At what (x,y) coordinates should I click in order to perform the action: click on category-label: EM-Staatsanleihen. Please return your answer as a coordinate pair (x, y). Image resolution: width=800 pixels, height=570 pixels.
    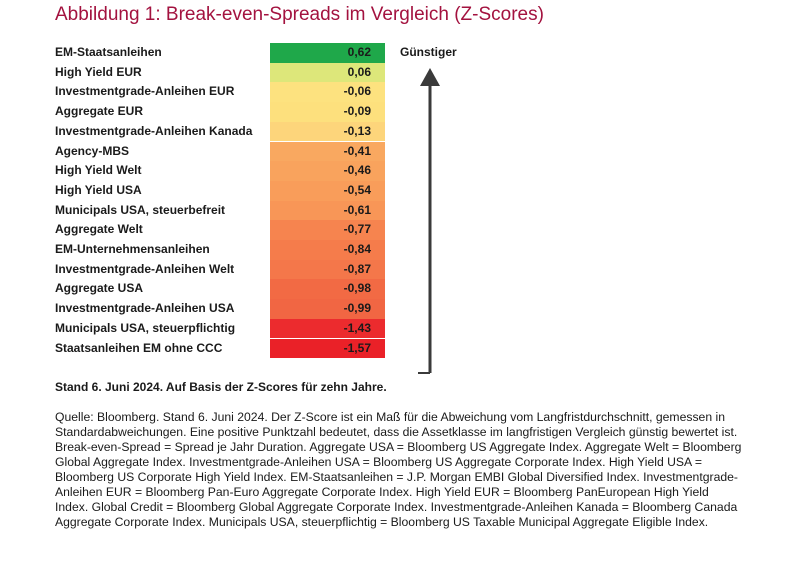
    Looking at the image, I should click on (108, 52).